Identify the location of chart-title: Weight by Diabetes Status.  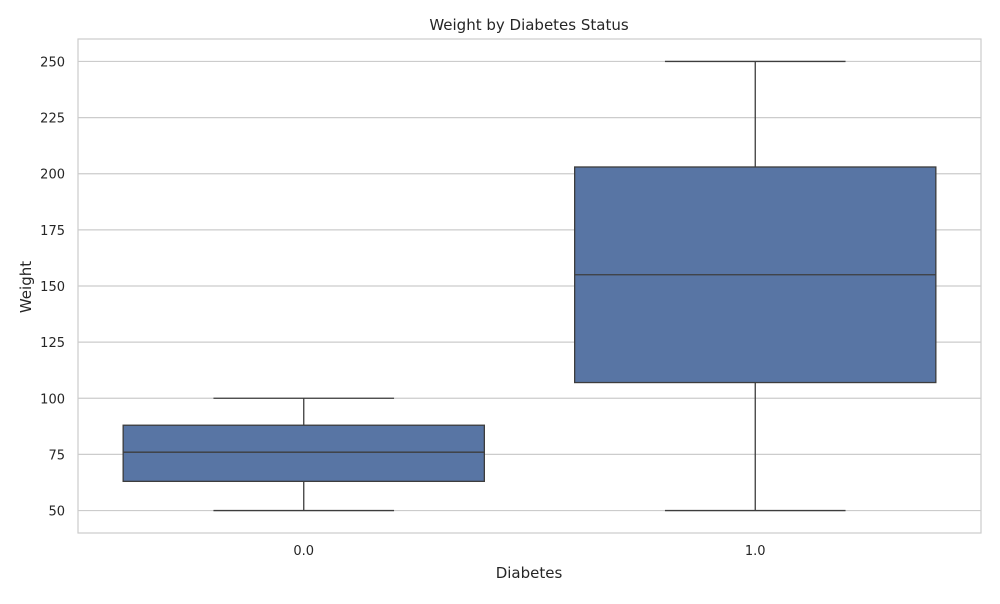
(529, 25).